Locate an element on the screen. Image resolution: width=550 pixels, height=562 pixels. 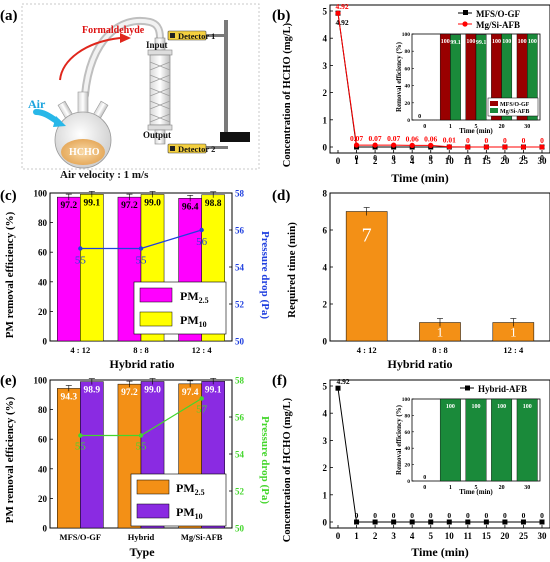
y2-tick-label: 54 is located at coordinates (240, 455).